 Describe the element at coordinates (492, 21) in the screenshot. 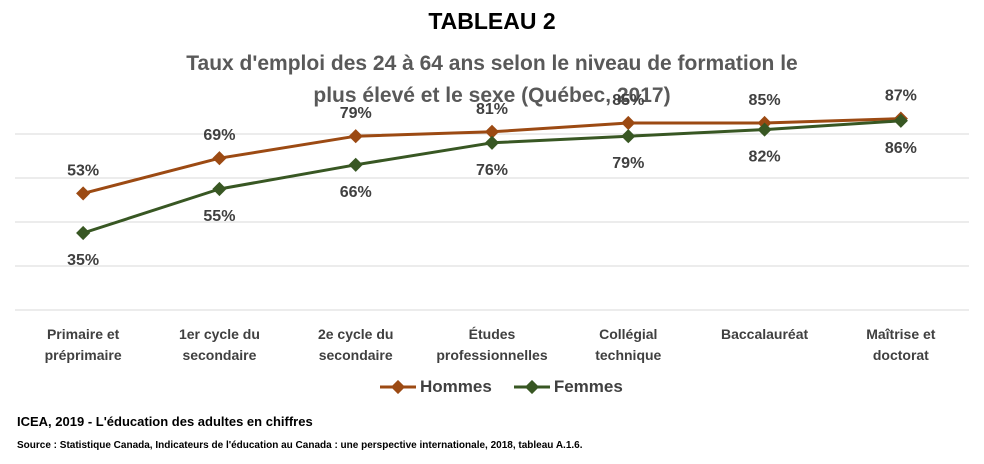

I see `chart-title: TABLEAU 2` at that location.